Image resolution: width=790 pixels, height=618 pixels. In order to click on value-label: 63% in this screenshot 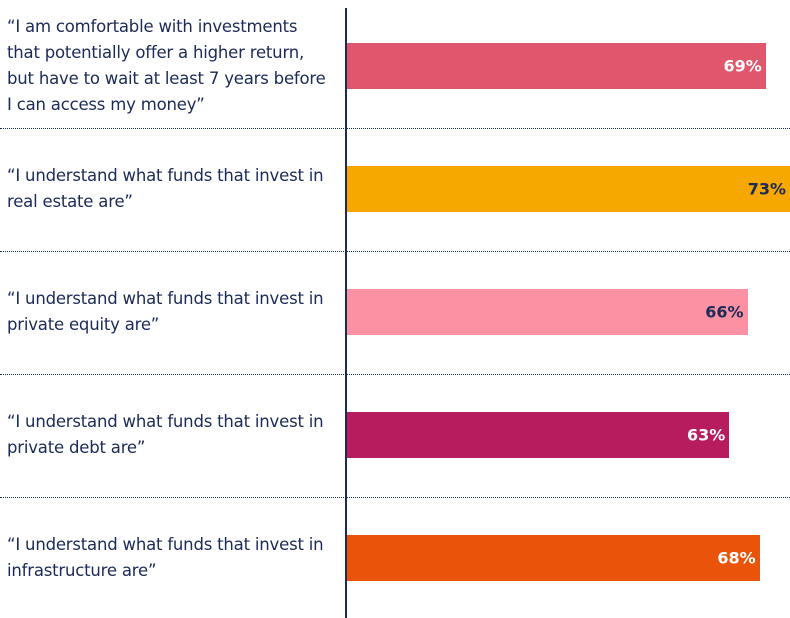, I will do `click(706, 435)`.